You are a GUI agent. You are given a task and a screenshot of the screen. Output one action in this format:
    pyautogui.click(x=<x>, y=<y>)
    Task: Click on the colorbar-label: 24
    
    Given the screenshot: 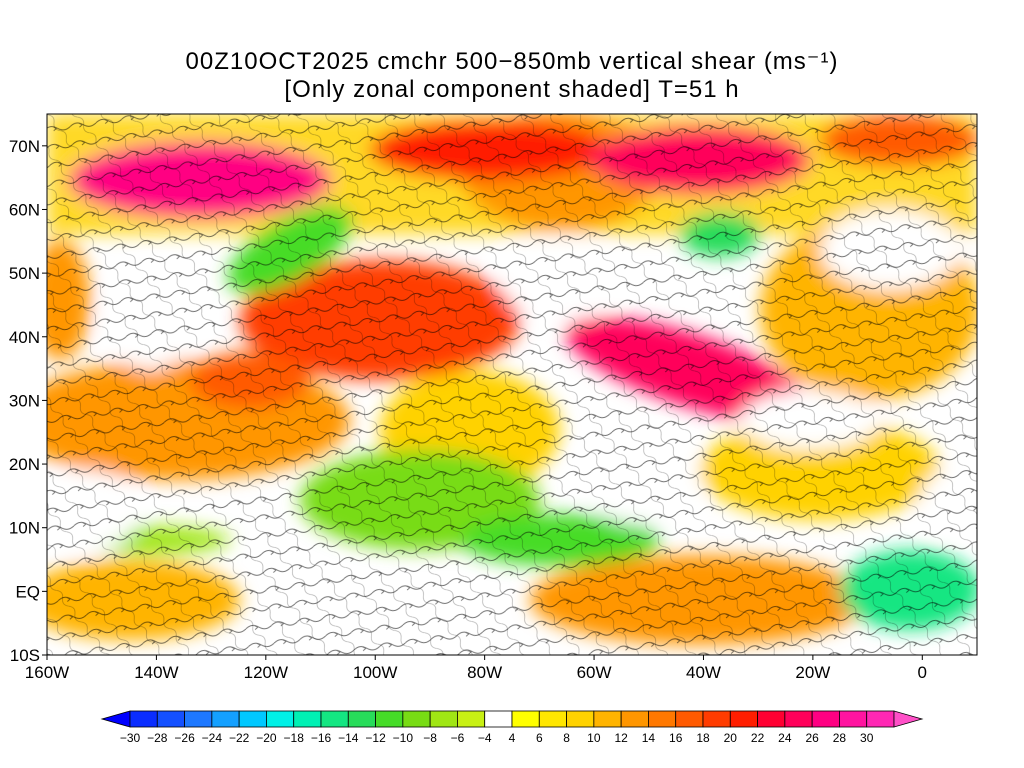 What is the action you would take?
    pyautogui.click(x=785, y=738)
    